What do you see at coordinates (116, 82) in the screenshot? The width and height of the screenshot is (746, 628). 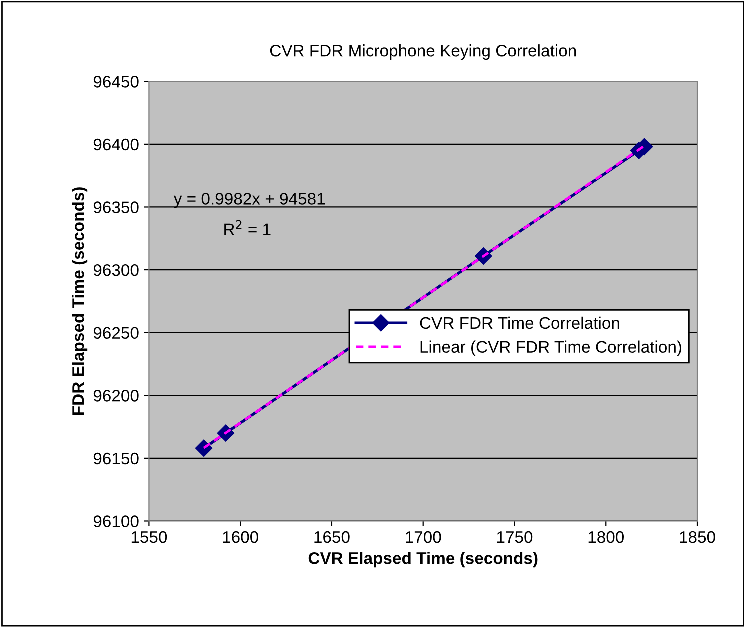 I see `y-tick-label: 96450` at bounding box center [116, 82].